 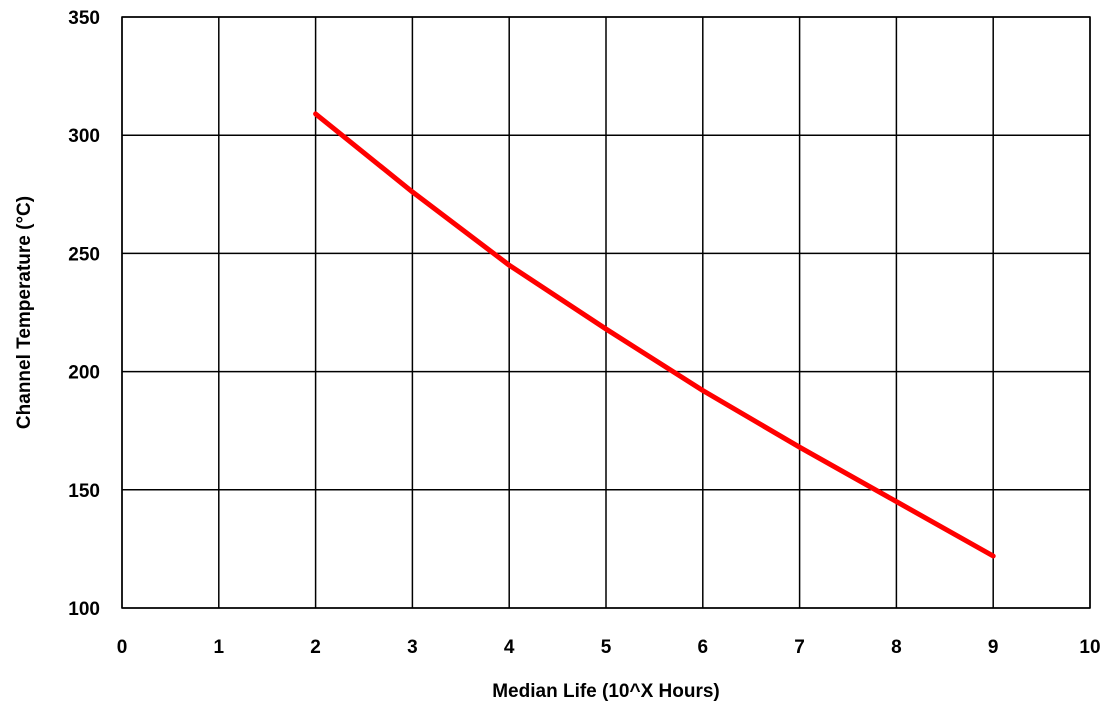 What do you see at coordinates (84, 373) in the screenshot?
I see `y-tick-label-200: 200` at bounding box center [84, 373].